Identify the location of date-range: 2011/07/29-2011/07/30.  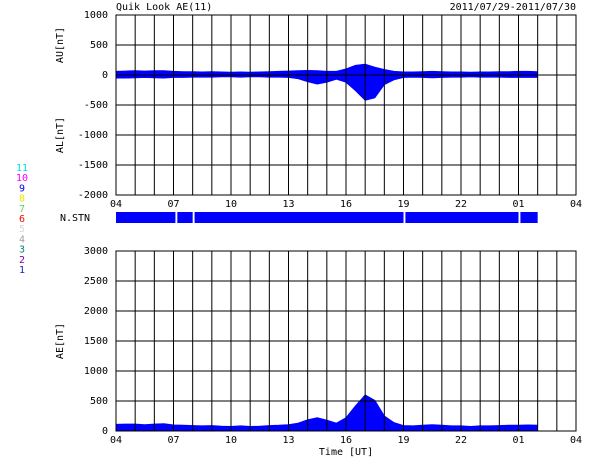
(513, 7).